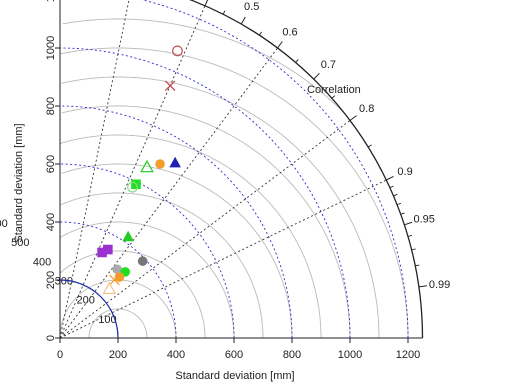  What do you see at coordinates (51, 1) in the screenshot?
I see `y-tick-label: 1200` at bounding box center [51, 1].